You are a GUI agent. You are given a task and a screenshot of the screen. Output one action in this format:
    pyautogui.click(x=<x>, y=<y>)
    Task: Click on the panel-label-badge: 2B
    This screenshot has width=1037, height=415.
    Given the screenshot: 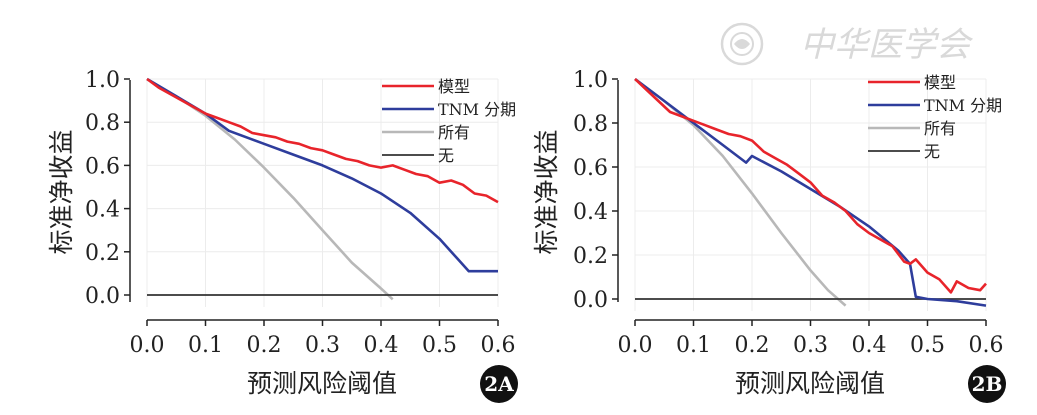 What is the action you would take?
    pyautogui.click(x=987, y=384)
    